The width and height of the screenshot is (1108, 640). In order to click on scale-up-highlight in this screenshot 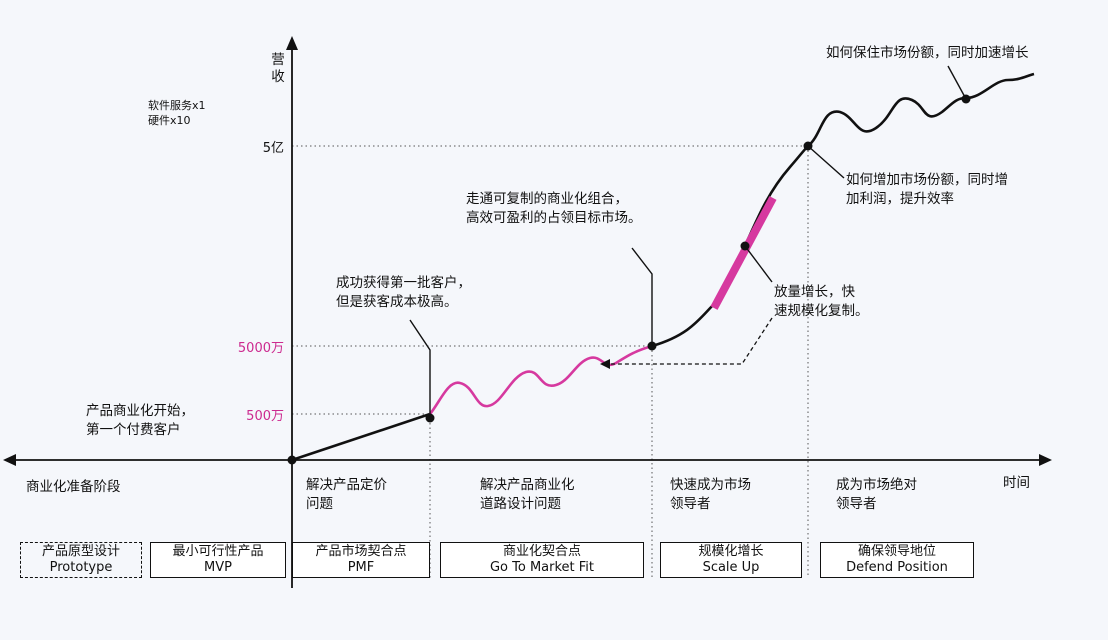, I will do `click(743, 253)`.